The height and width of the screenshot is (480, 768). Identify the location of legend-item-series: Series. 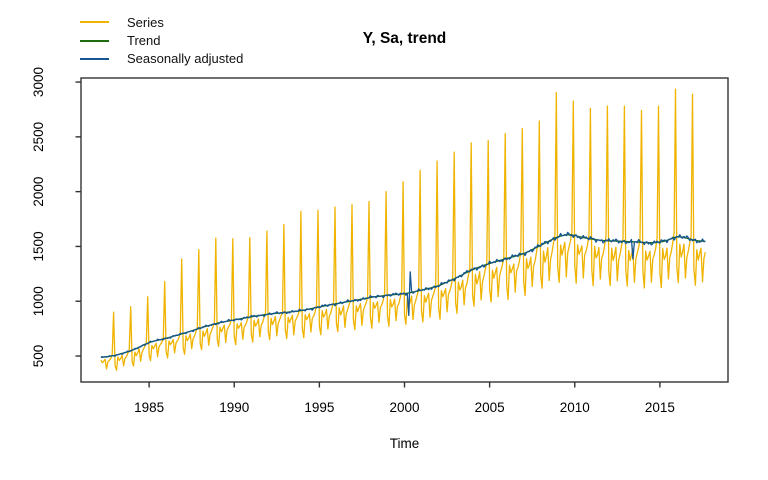
(161, 22).